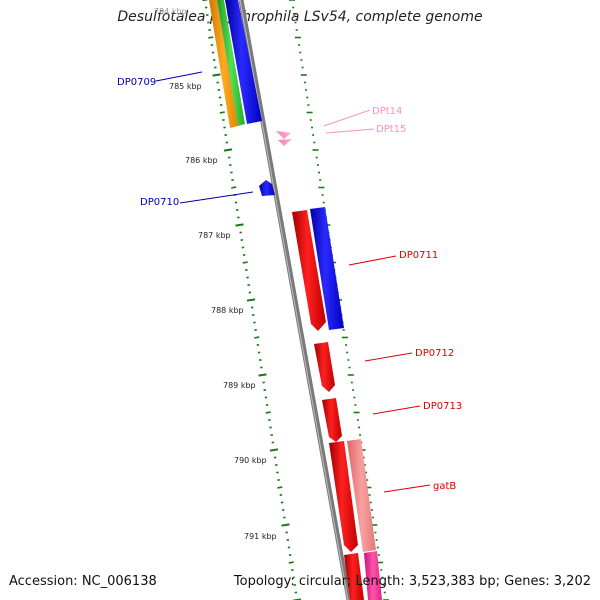 The image size is (600, 600). What do you see at coordinates (396, 410) in the screenshot?
I see `leader-dp0713` at bounding box center [396, 410].